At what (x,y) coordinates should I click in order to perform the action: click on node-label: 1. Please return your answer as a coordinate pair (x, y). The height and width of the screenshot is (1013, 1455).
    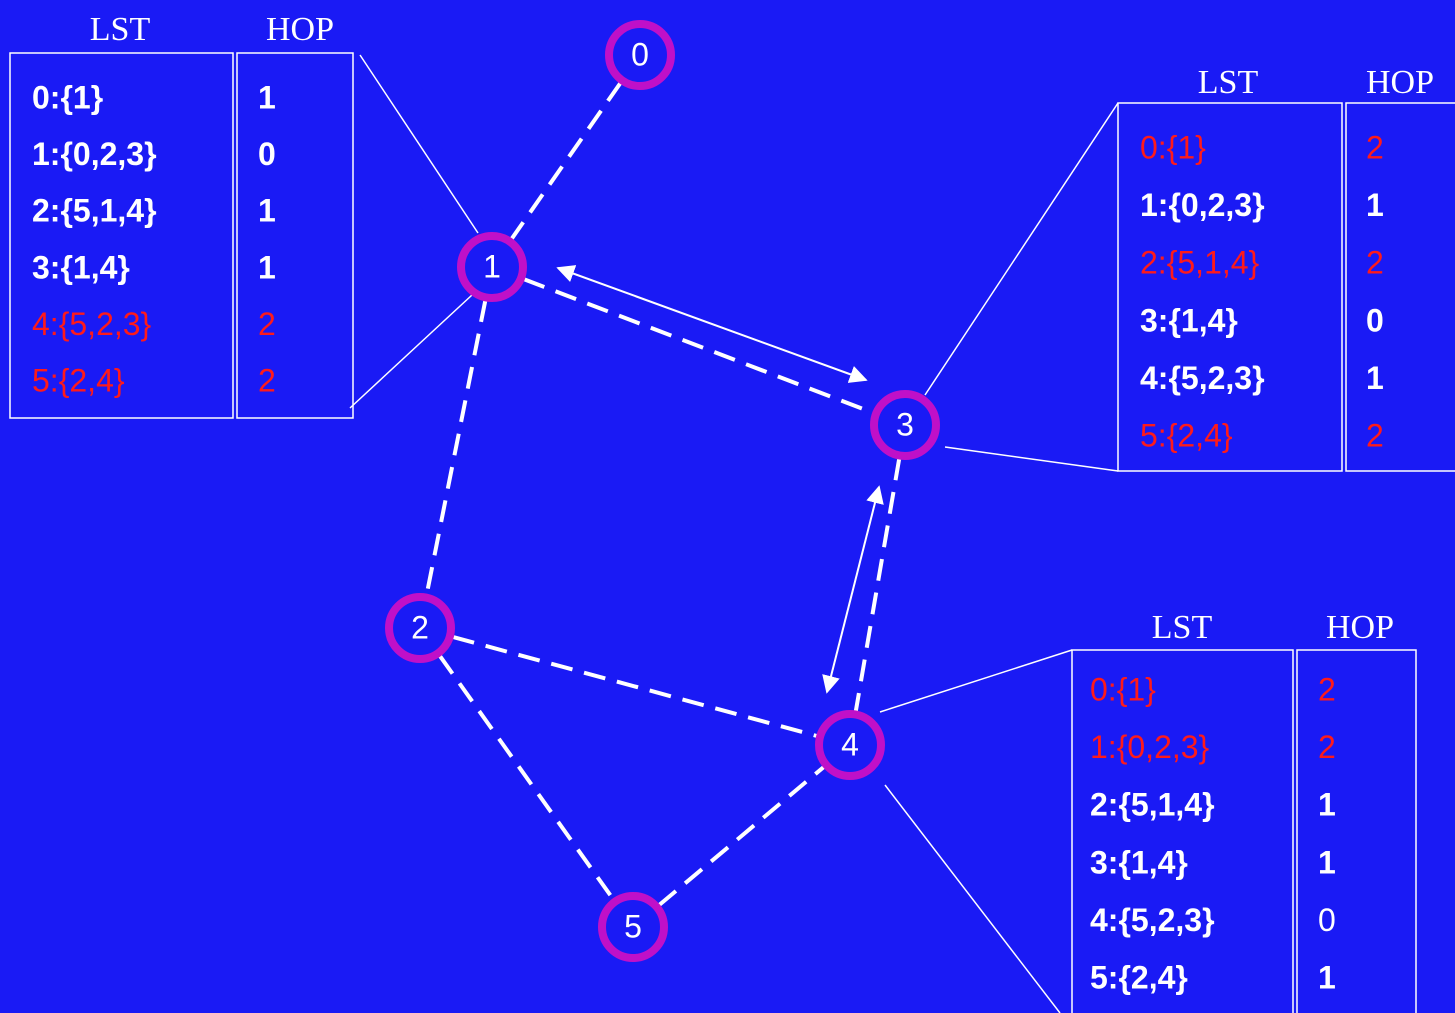
    Looking at the image, I should click on (492, 266).